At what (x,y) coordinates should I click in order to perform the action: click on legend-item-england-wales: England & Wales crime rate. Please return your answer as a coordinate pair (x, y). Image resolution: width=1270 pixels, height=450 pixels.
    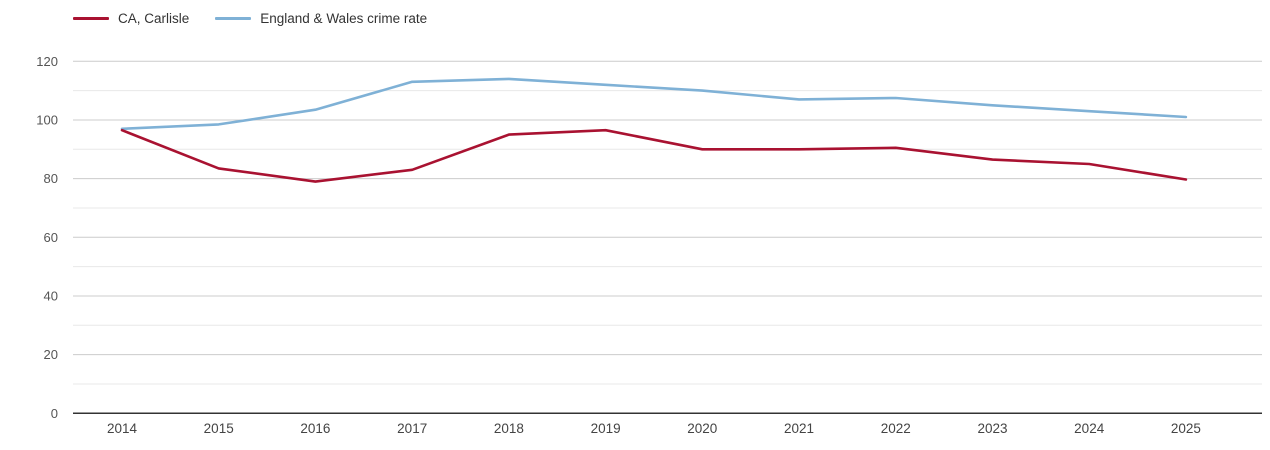
    Looking at the image, I should click on (321, 19).